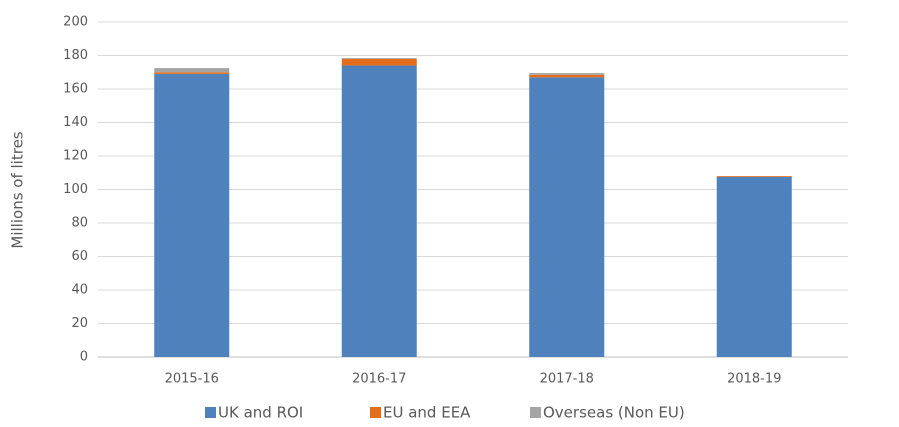 The height and width of the screenshot is (427, 899). Describe the element at coordinates (260, 413) in the screenshot. I see `legend-label: UK and ROI` at that location.